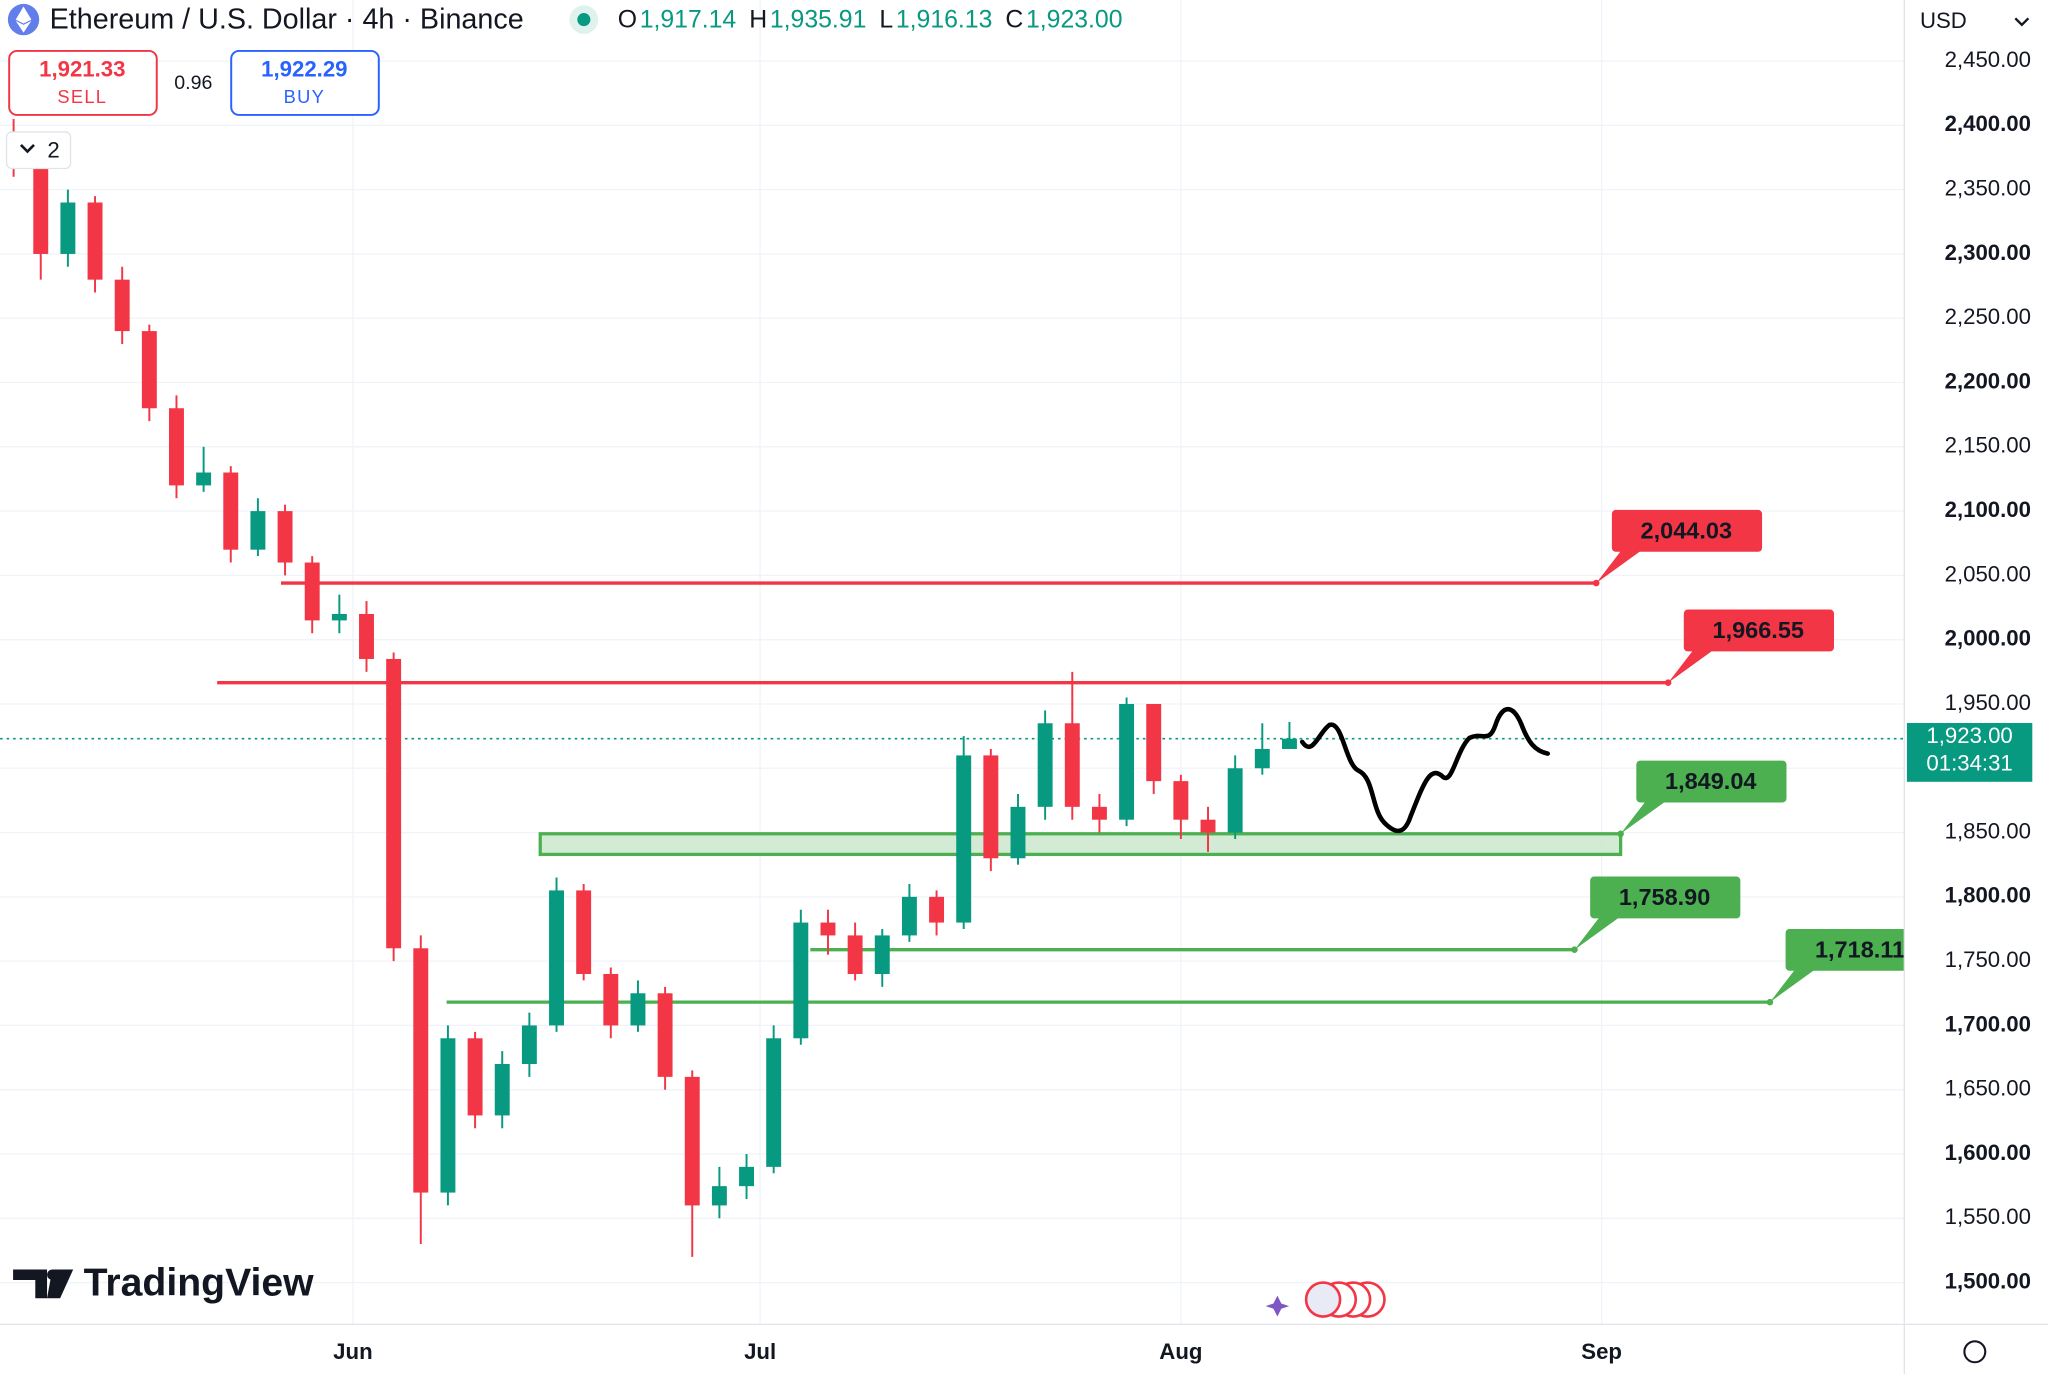 The width and height of the screenshot is (2048, 1374). What do you see at coordinates (1988, 638) in the screenshot?
I see `y-tick-label: 2,000.00` at bounding box center [1988, 638].